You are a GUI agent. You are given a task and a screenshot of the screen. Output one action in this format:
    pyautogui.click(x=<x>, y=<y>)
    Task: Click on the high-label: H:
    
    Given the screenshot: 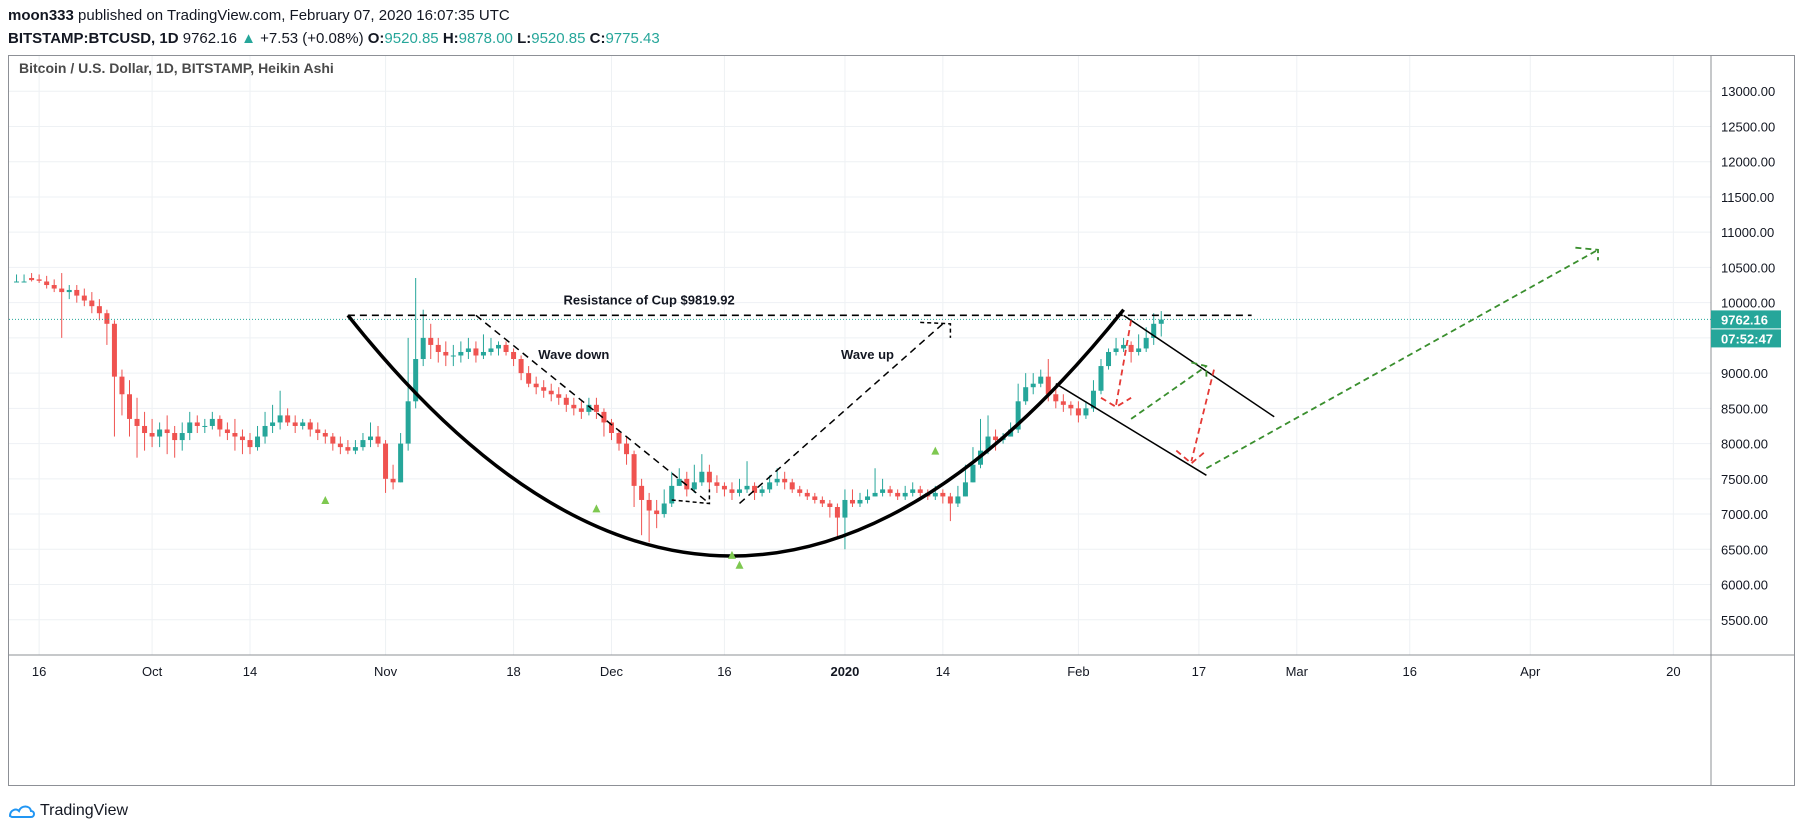 What is the action you would take?
    pyautogui.click(x=450, y=38)
    